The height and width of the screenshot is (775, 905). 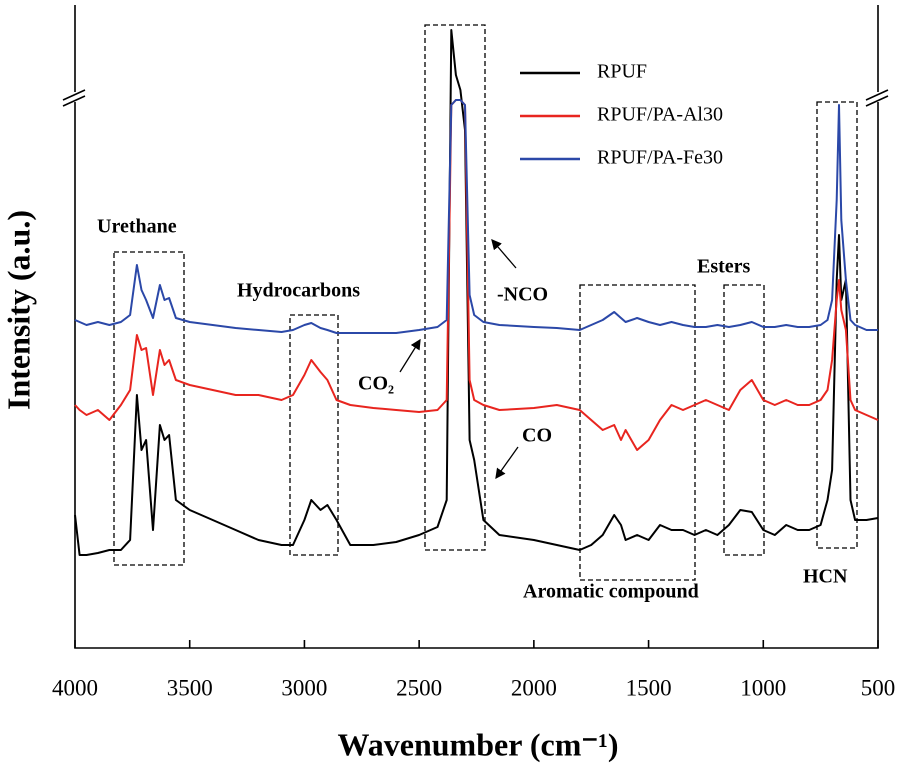 I want to click on annotation: CO₂, so click(x=376, y=384).